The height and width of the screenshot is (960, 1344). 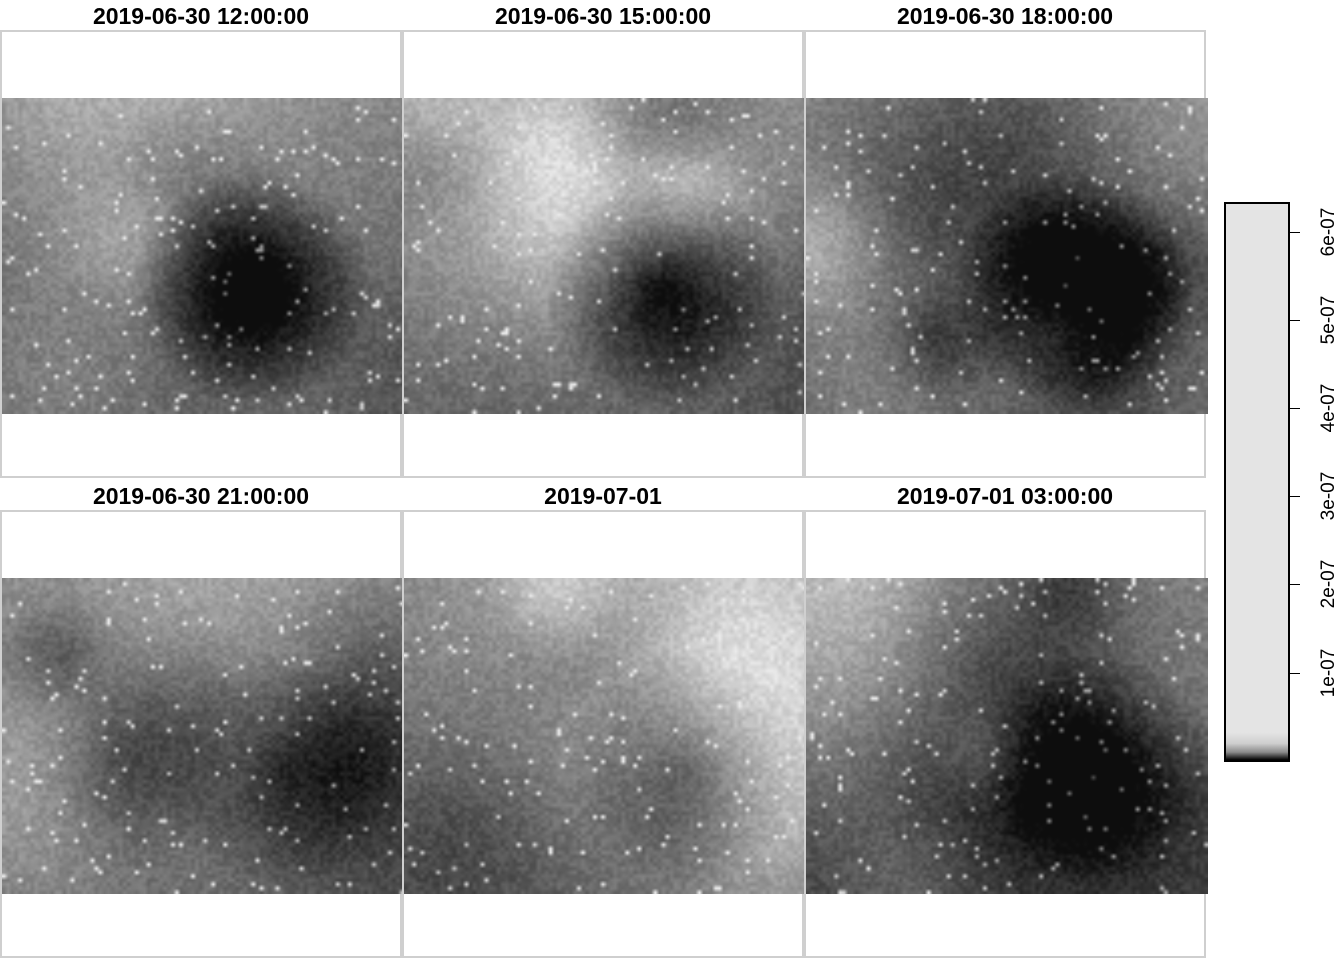 I want to click on panel-title: 2019-06-30 18:00:00, so click(x=1005, y=16).